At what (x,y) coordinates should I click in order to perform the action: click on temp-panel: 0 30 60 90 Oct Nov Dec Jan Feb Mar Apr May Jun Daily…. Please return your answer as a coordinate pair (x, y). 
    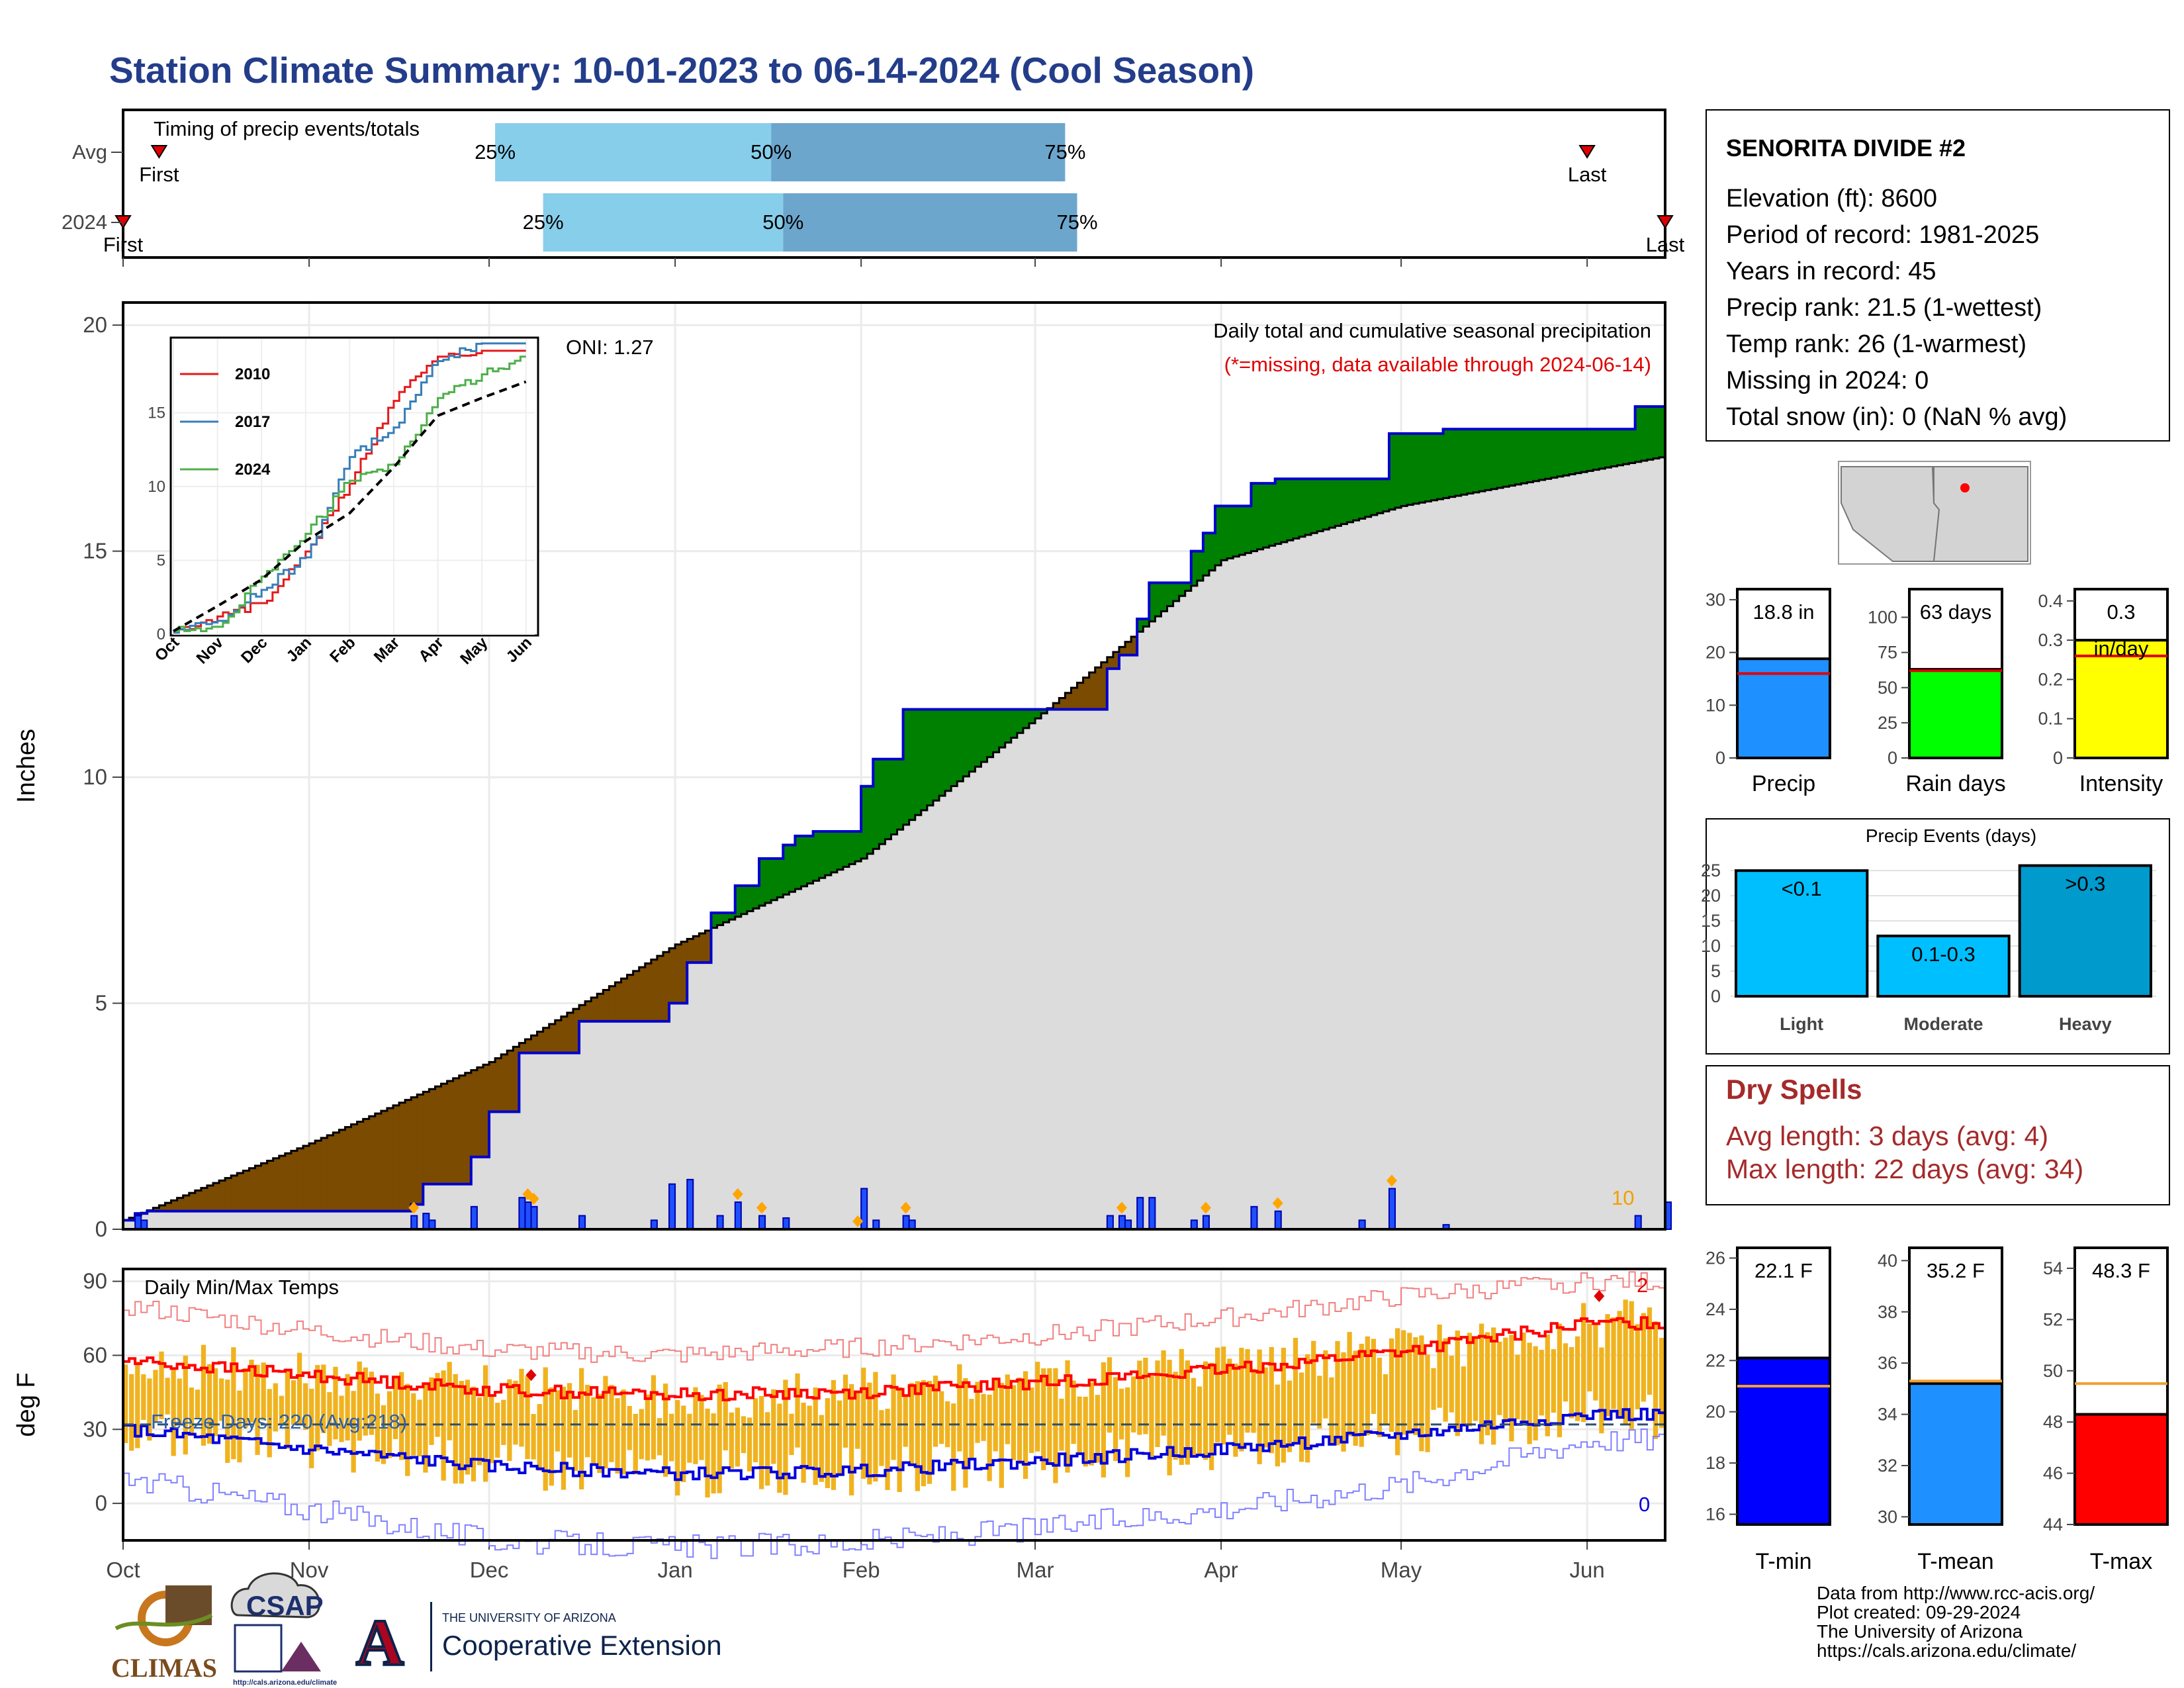
    Looking at the image, I should click on (839, 1425).